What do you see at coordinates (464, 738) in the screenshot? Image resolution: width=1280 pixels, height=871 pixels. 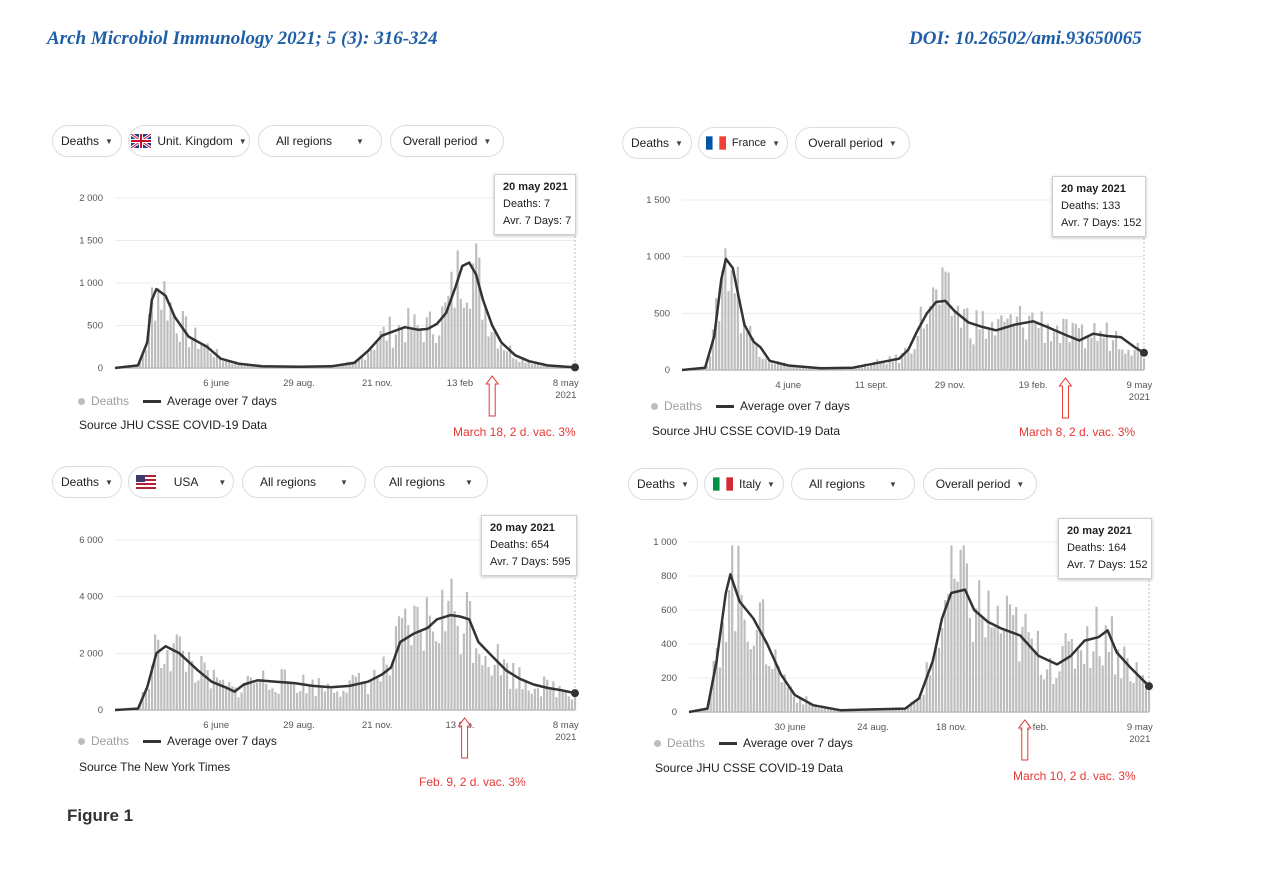 I see `vaccination-arrow-icon` at bounding box center [464, 738].